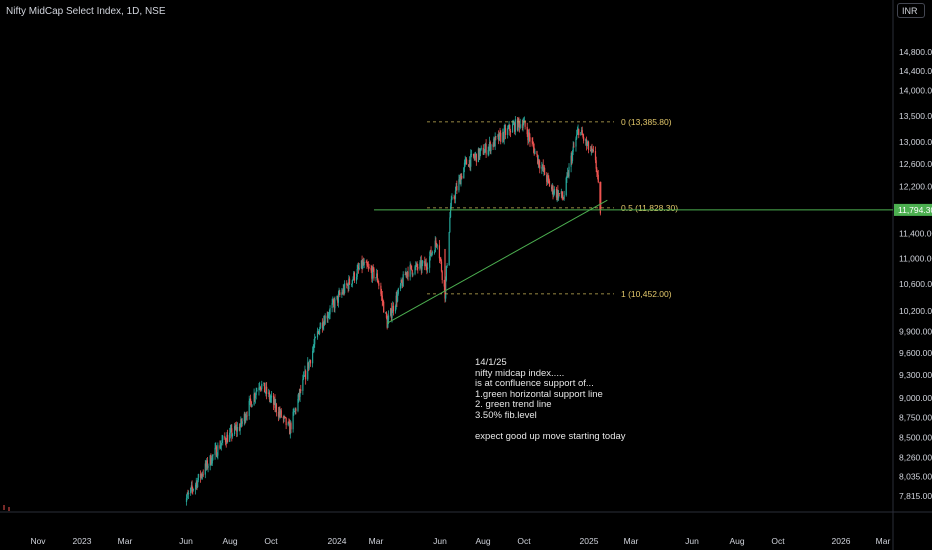 The image size is (932, 550). What do you see at coordinates (82, 541) in the screenshot?
I see `time-tick-label: 2023` at bounding box center [82, 541].